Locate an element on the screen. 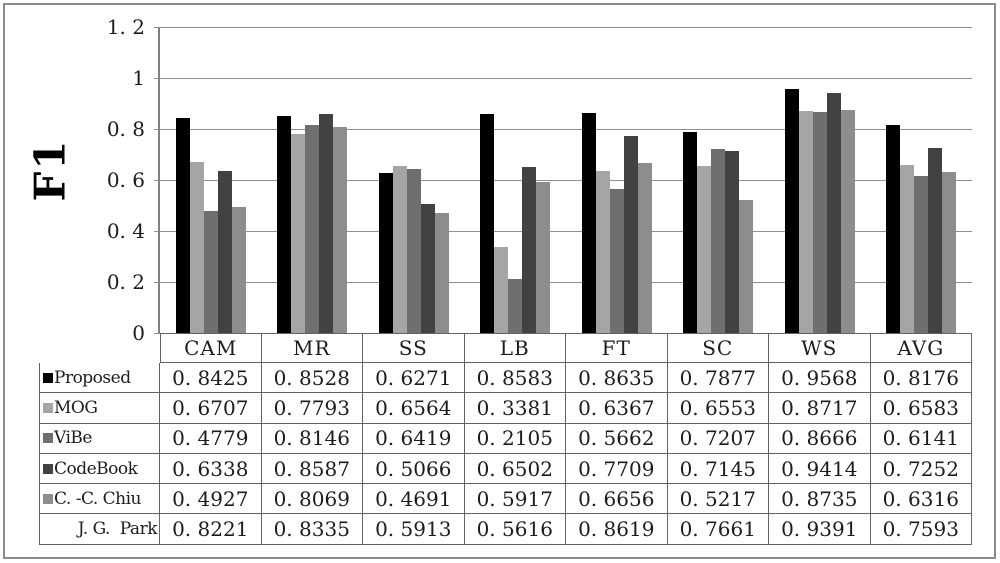 The image size is (1000, 563). table-header-cell-mr: MR is located at coordinates (312, 348).